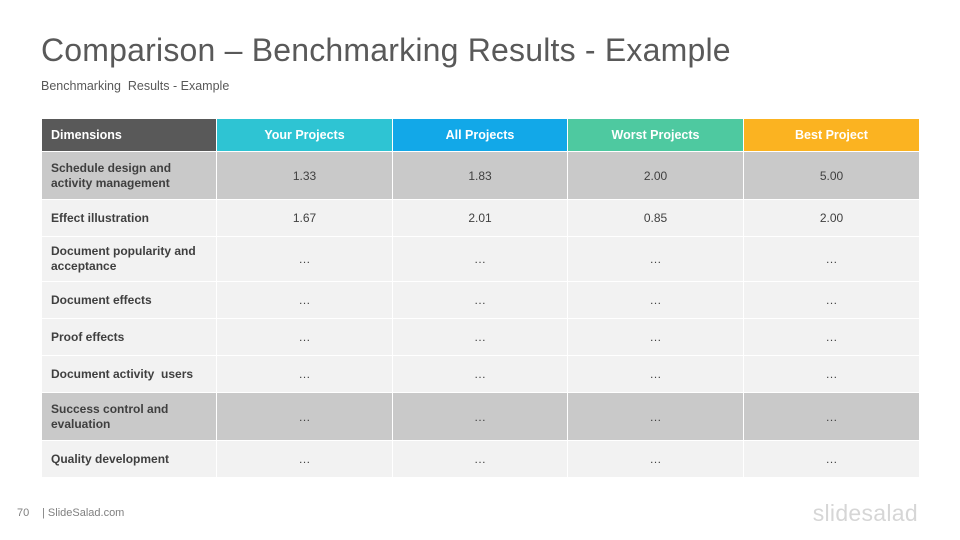 The image size is (960, 540). I want to click on header-your-projects: Your Projects, so click(304, 135).